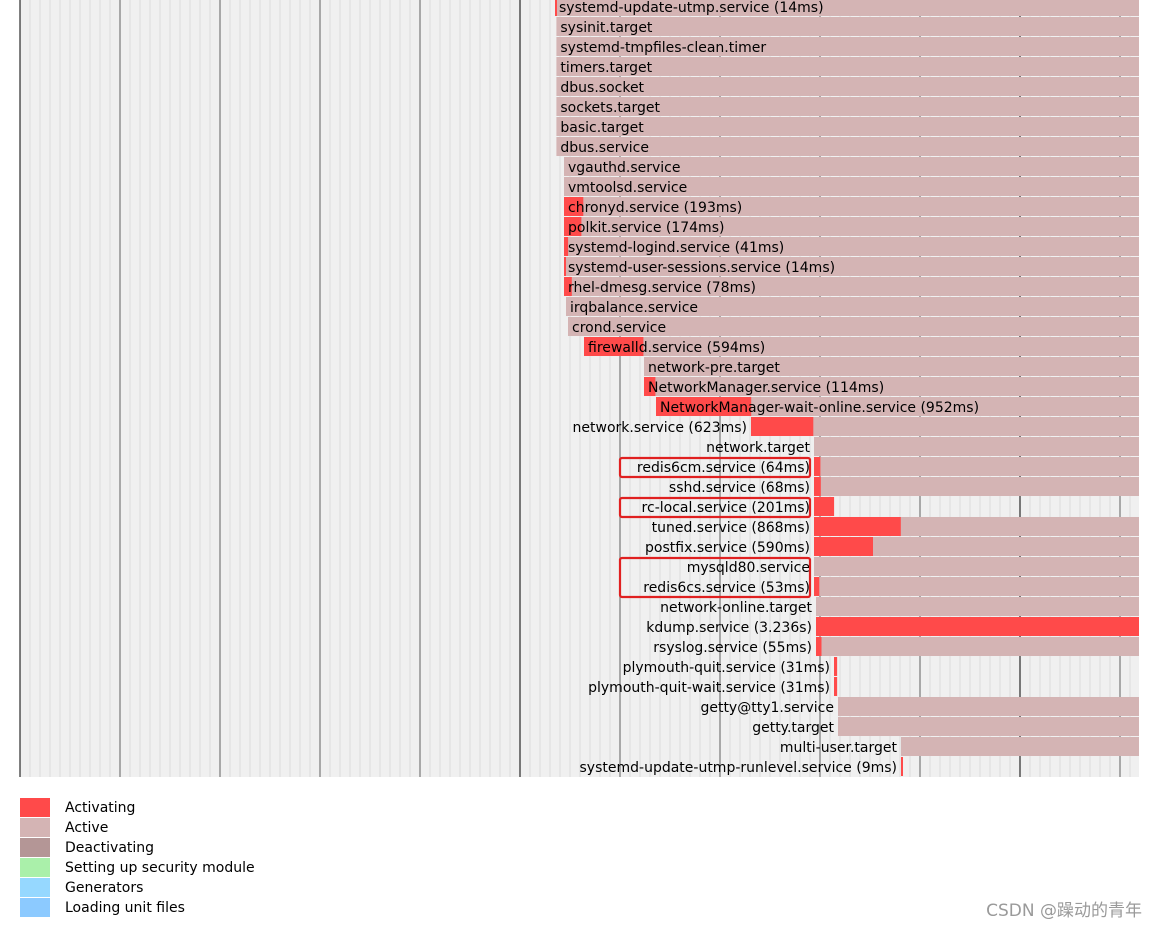  I want to click on unit-label: mysqld80.service, so click(748, 568).